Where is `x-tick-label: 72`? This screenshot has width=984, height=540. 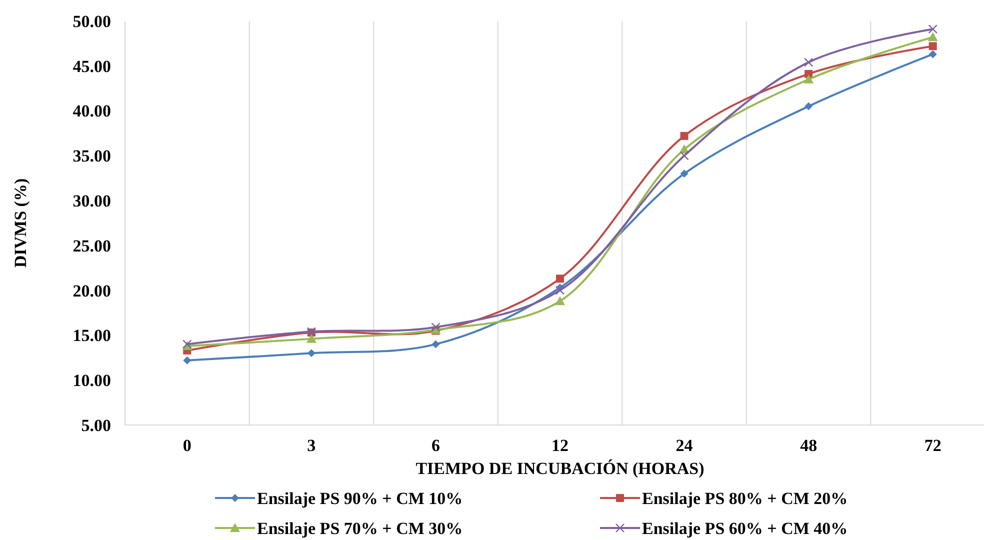
x-tick-label: 72 is located at coordinates (933, 445).